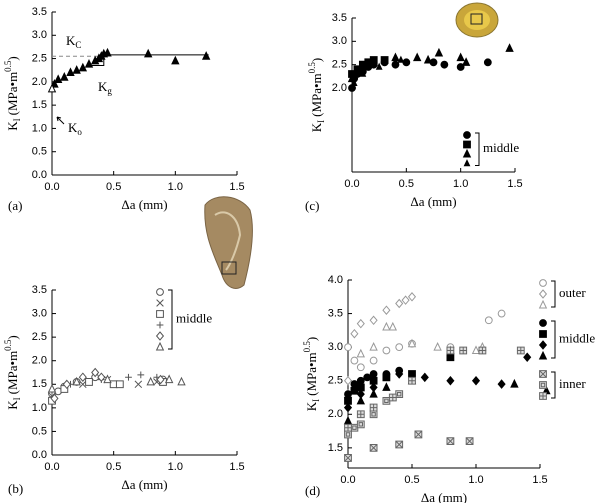  I want to click on legend-label: middle, so click(577, 337).